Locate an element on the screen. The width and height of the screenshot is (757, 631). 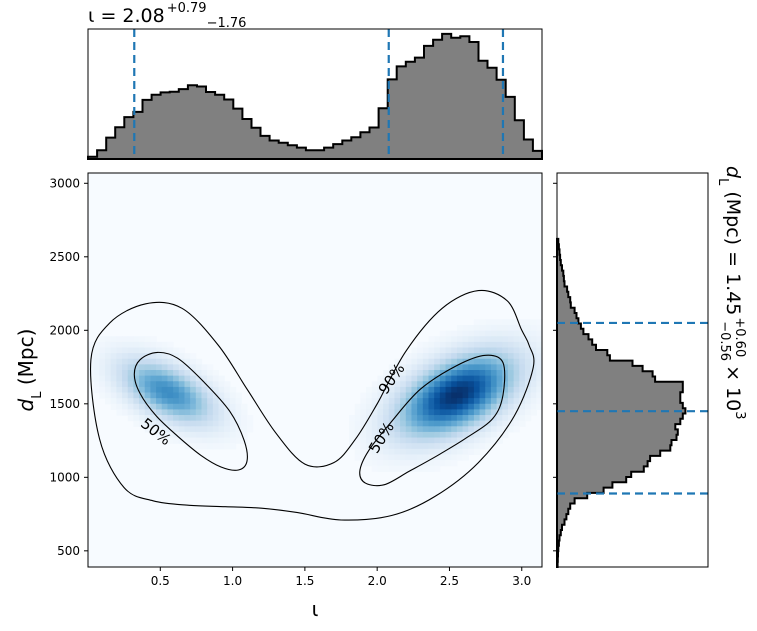
x-tick-label: 3.0 is located at coordinates (521, 581).